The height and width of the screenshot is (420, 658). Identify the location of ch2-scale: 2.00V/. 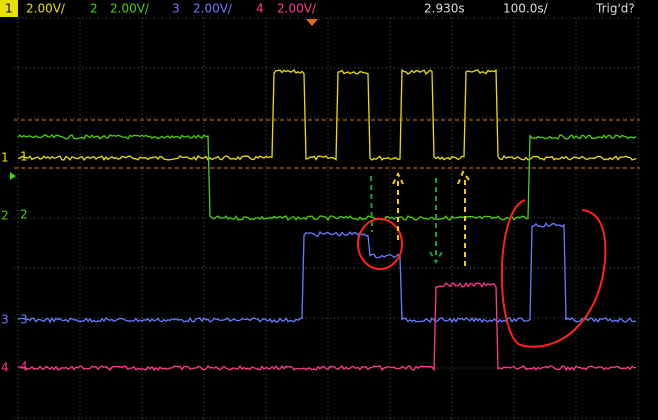
(130, 9).